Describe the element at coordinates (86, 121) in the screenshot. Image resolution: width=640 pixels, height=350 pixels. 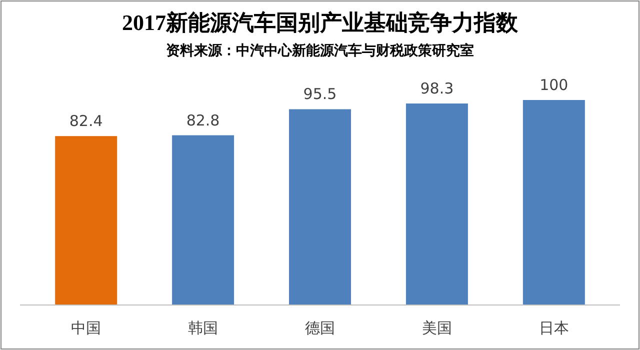
I see `data-label: 82.4` at that location.